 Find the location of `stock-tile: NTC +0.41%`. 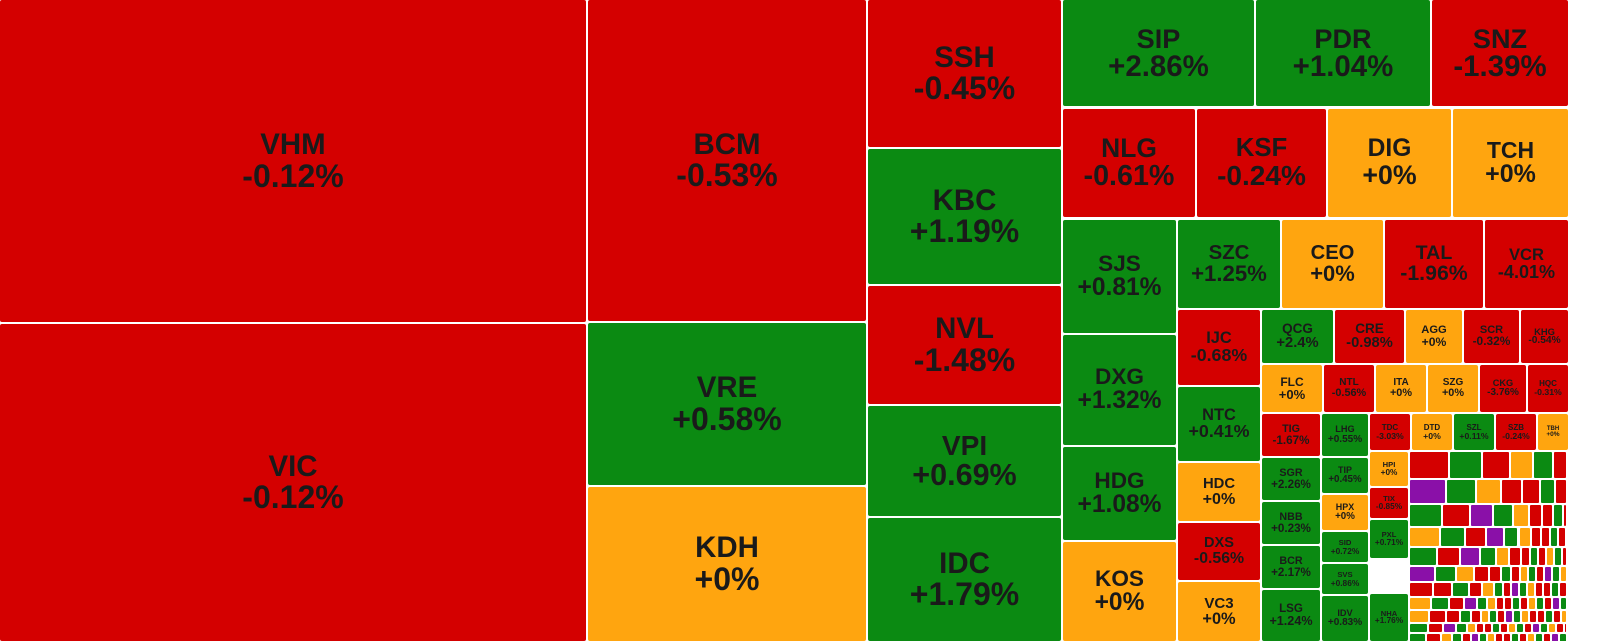

stock-tile: NTC +0.41% is located at coordinates (1219, 424).